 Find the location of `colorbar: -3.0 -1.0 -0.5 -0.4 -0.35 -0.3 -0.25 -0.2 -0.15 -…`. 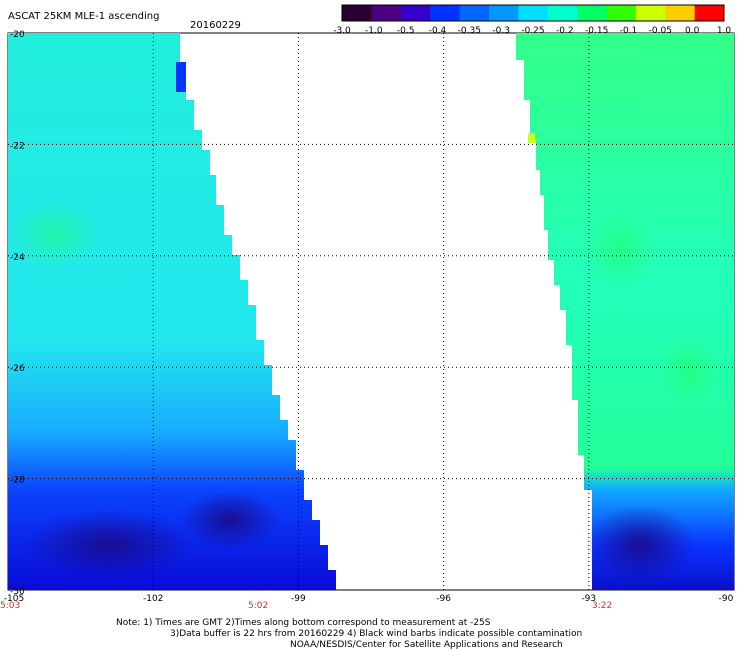

colorbar: -3.0 -1.0 -0.5 -0.4 -0.35 -0.3 -0.25 -0.2 -0.15 -… is located at coordinates (532, 20).